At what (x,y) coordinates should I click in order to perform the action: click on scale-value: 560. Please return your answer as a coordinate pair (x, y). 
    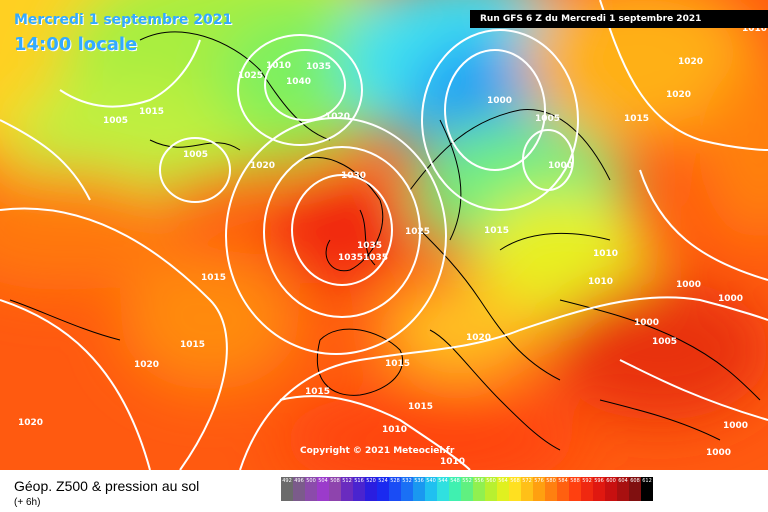
    Looking at the image, I should click on (491, 481).